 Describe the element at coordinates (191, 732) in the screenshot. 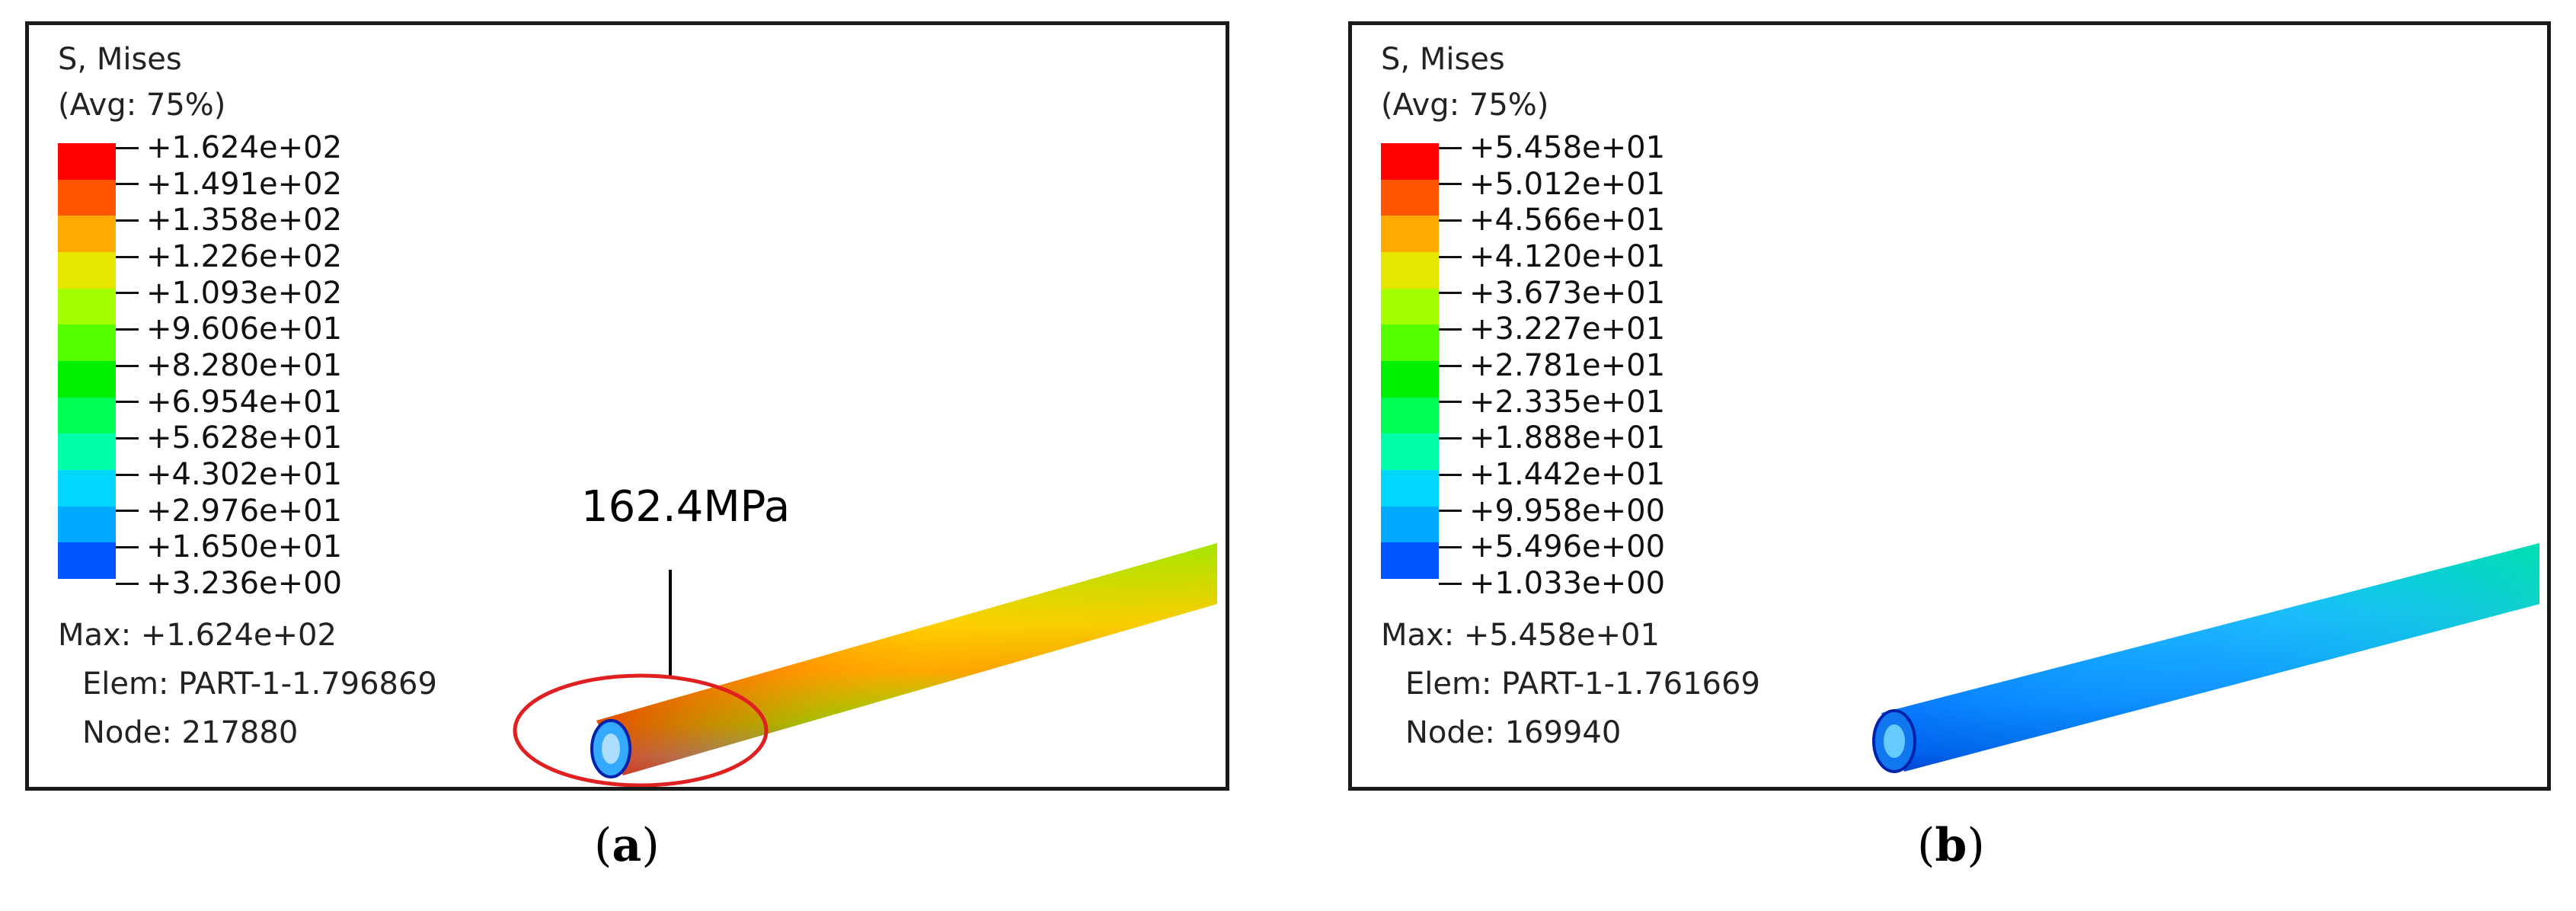

I see `node-text: Node: 217880` at that location.